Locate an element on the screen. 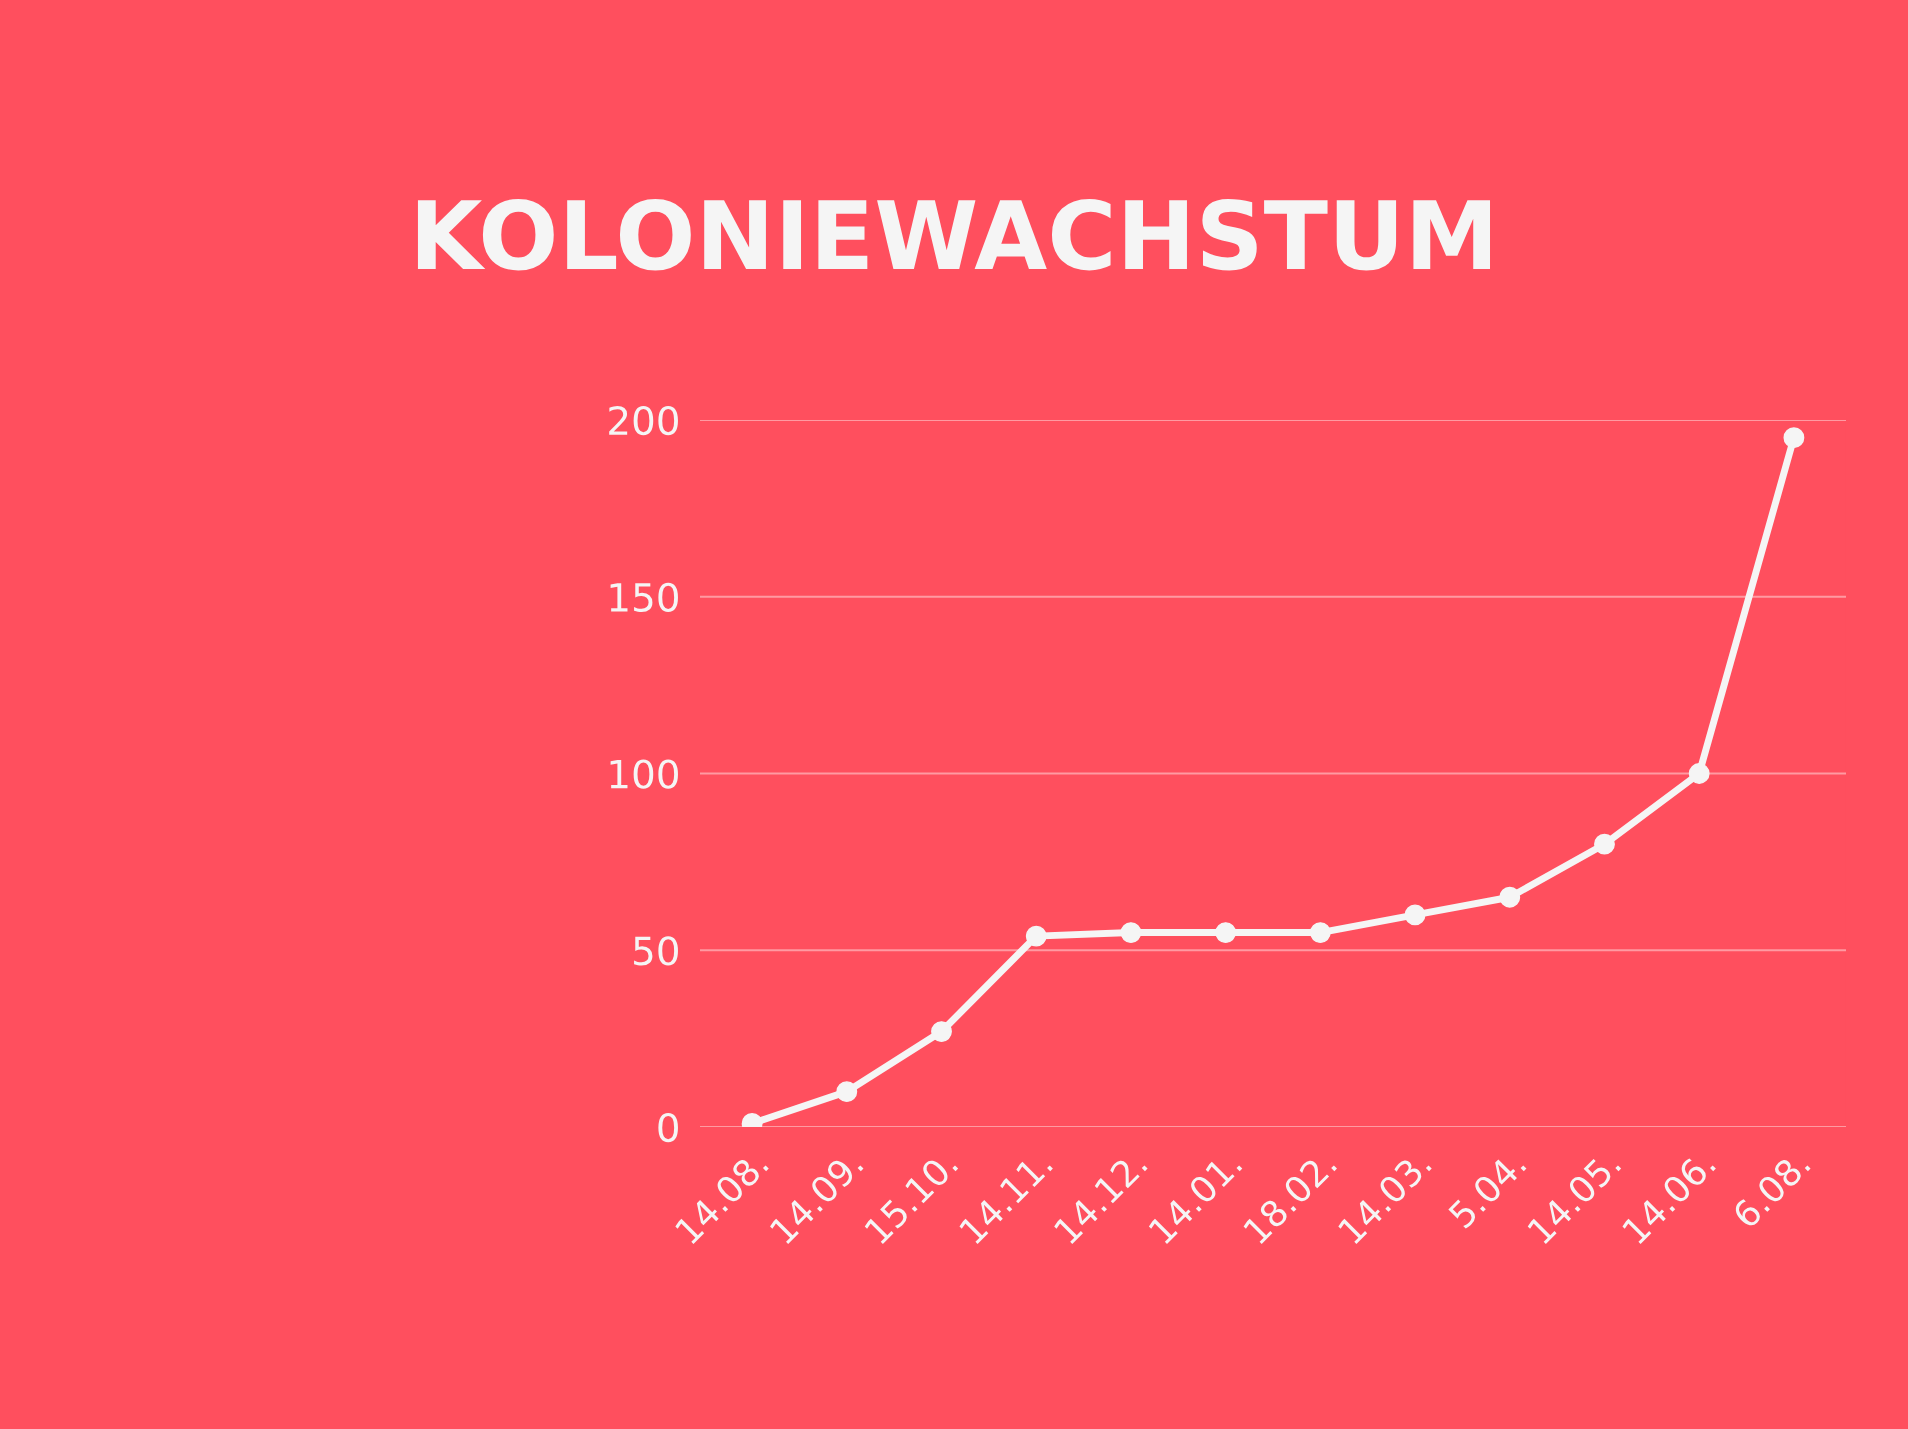  y-tick-label: 0 is located at coordinates (668, 1127).